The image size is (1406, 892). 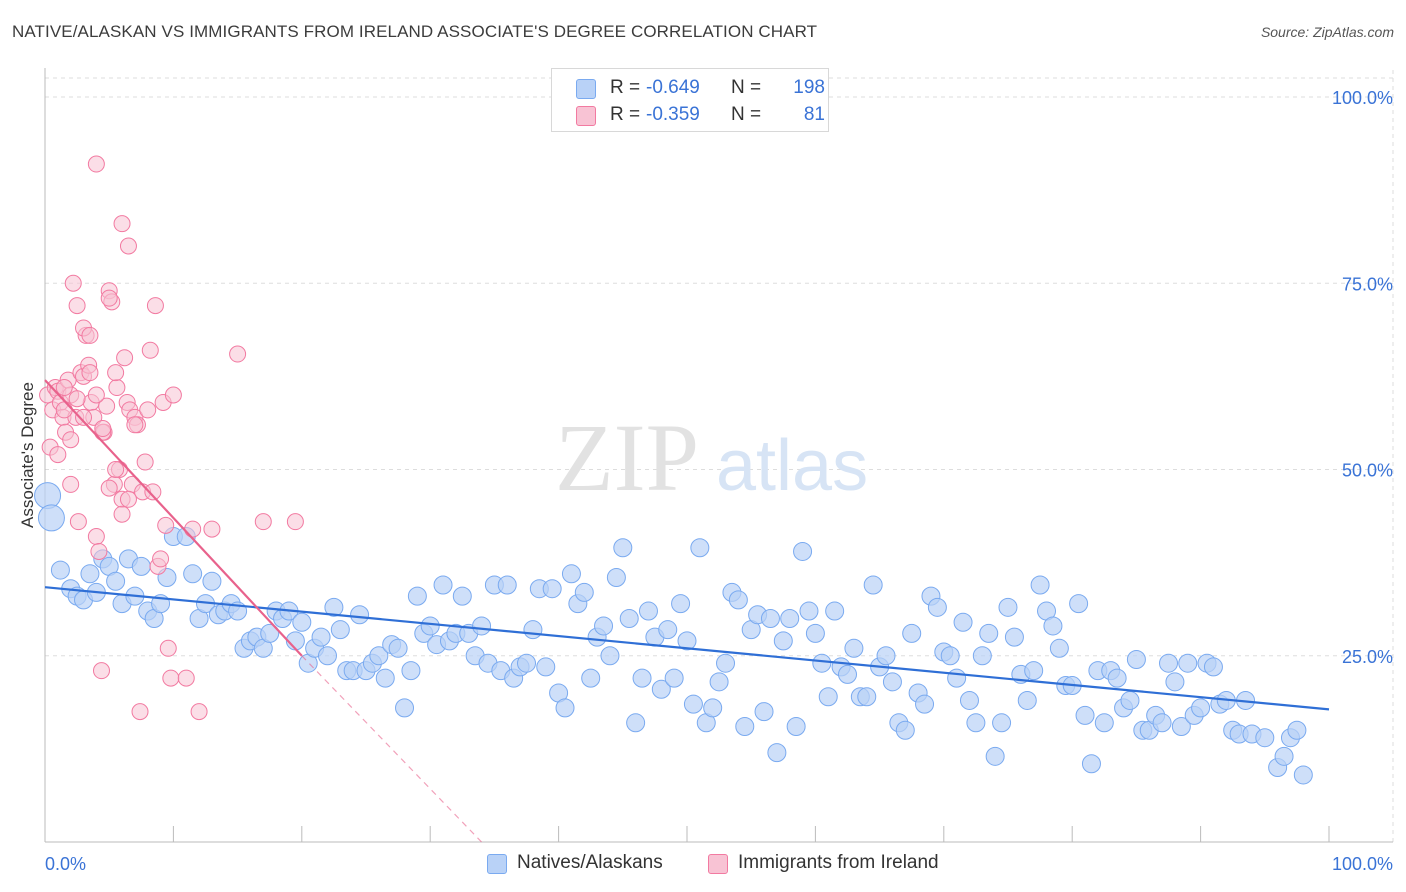 What do you see at coordinates (497, 864) in the screenshot?
I see `legend-swatch-blue` at bounding box center [497, 864].